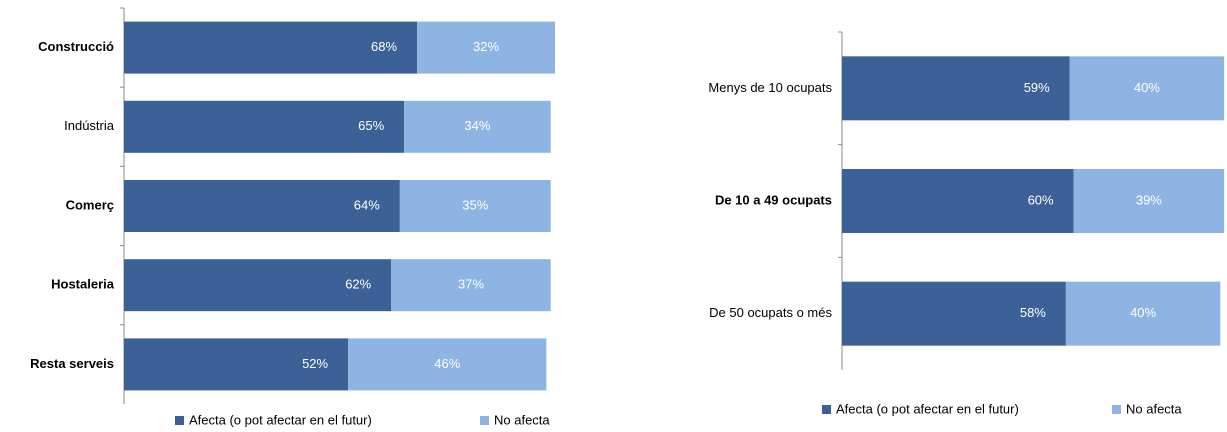  What do you see at coordinates (770, 87) in the screenshot?
I see `y-tick-label: Menys de 10 ocupats` at bounding box center [770, 87].